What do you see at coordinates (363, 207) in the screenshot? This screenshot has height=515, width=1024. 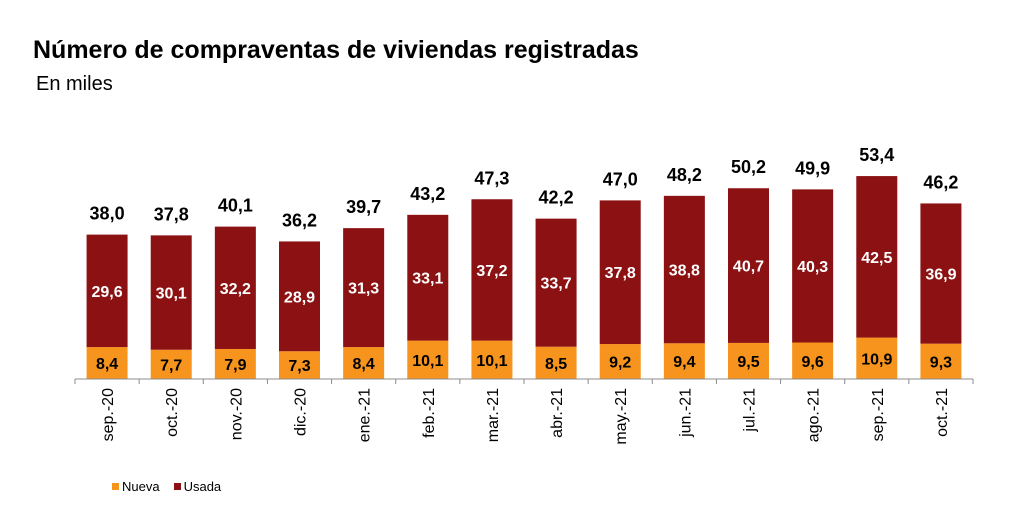 I see `data-label-total: 39,7` at bounding box center [363, 207].